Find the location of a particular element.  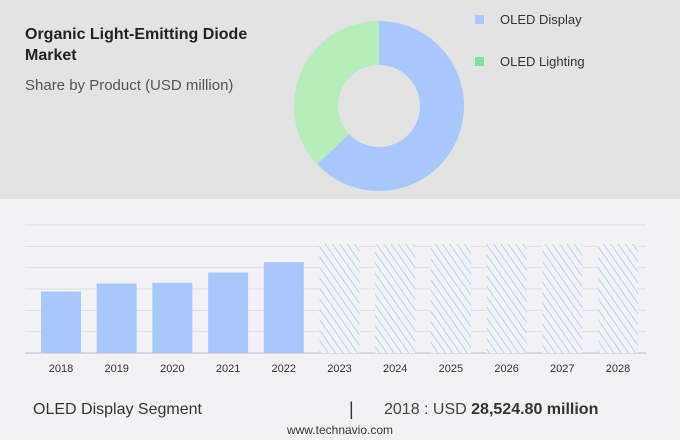

chart-subtitle: Share by Product (USD million) is located at coordinates (129, 85).